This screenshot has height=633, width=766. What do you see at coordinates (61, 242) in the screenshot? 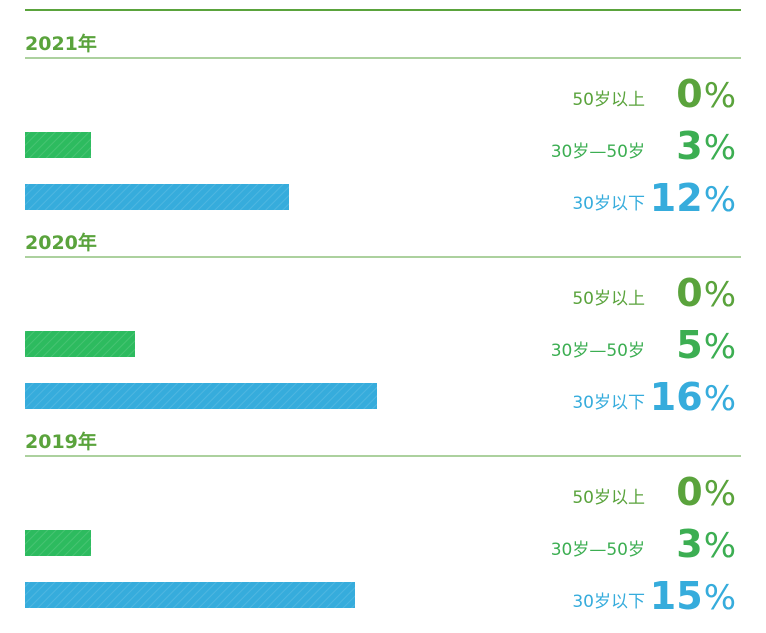
I see `year-heading: 2020年` at bounding box center [61, 242].